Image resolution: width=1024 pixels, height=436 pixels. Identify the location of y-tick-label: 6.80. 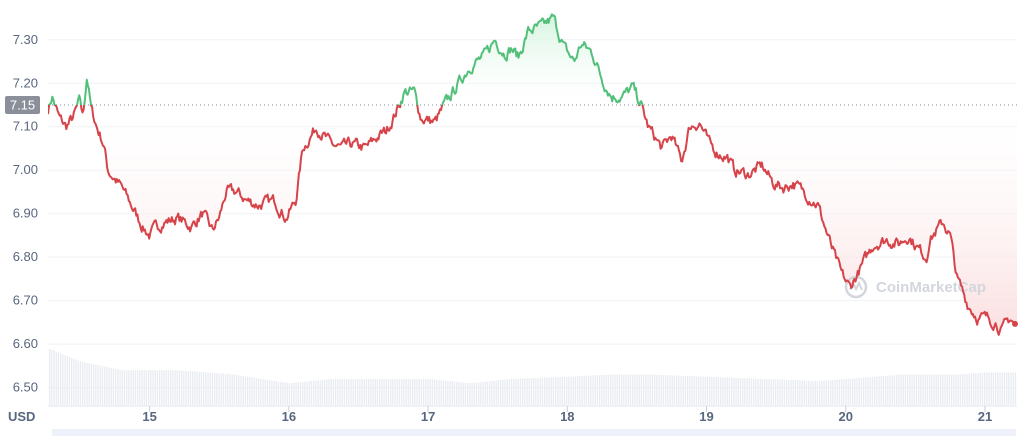
(25, 256).